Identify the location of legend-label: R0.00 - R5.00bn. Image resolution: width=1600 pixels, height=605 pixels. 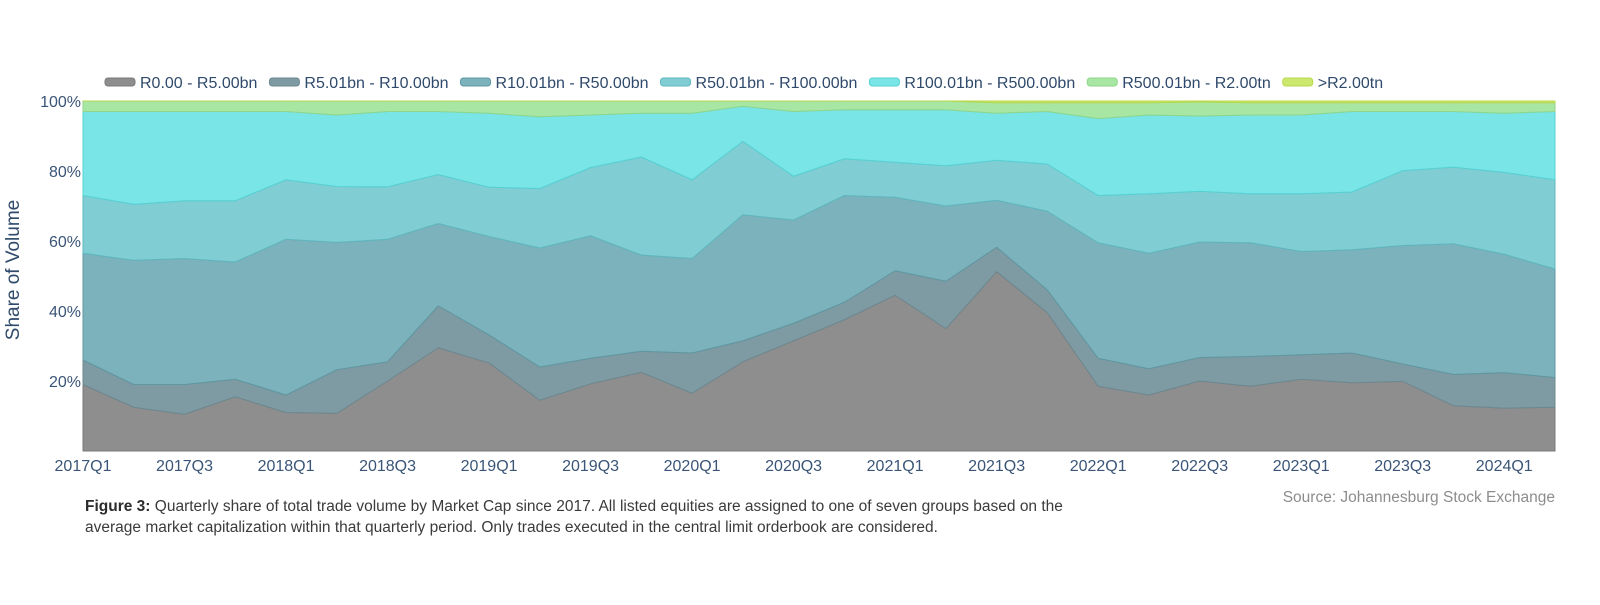
(198, 83).